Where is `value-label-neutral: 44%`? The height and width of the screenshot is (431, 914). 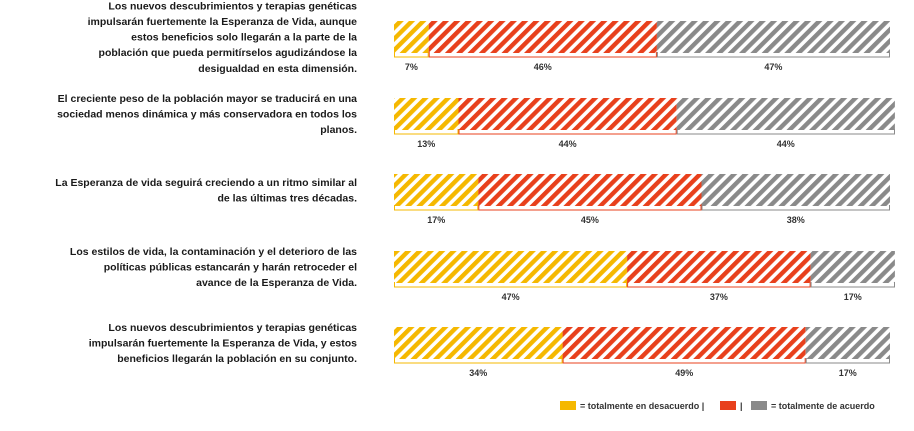 value-label-neutral: 44% is located at coordinates (568, 144).